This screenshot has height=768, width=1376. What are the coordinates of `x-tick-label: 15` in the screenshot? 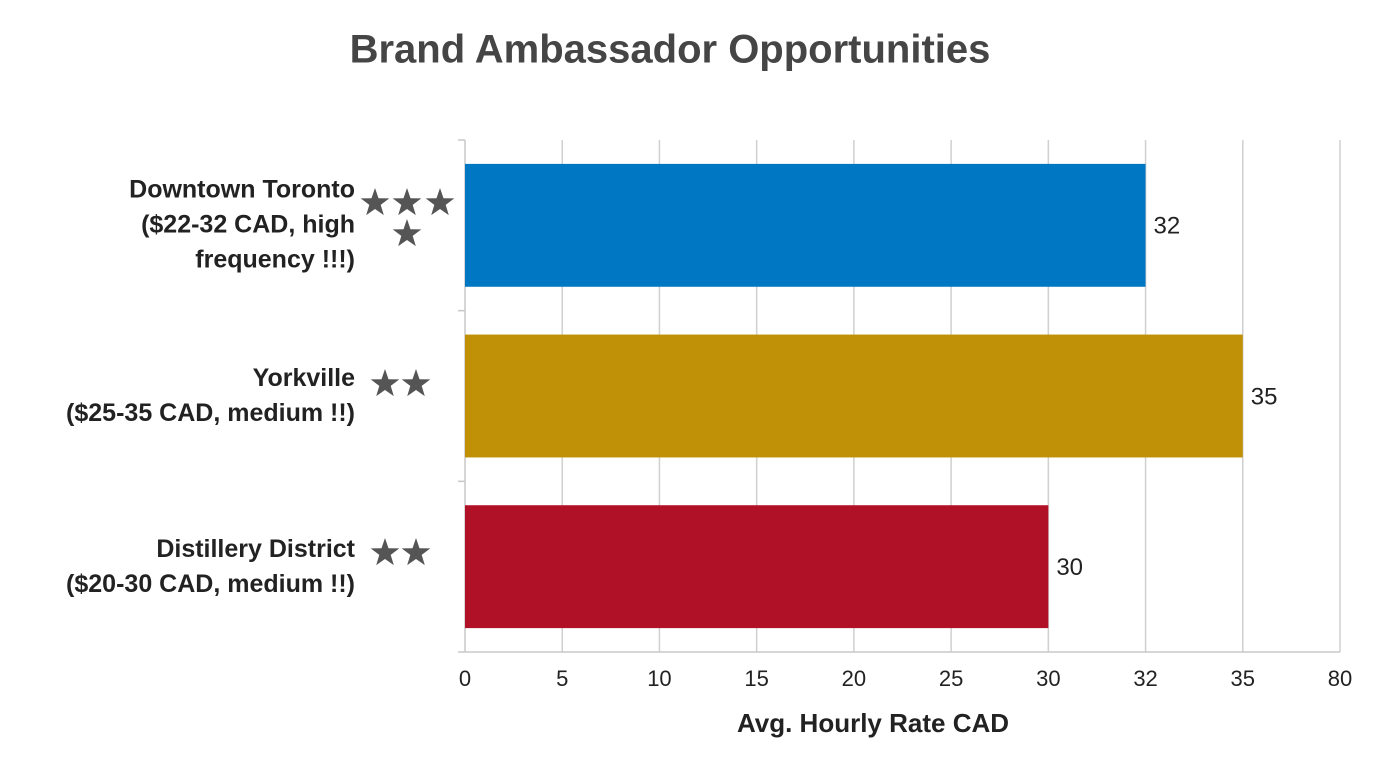 It's located at (756, 678).